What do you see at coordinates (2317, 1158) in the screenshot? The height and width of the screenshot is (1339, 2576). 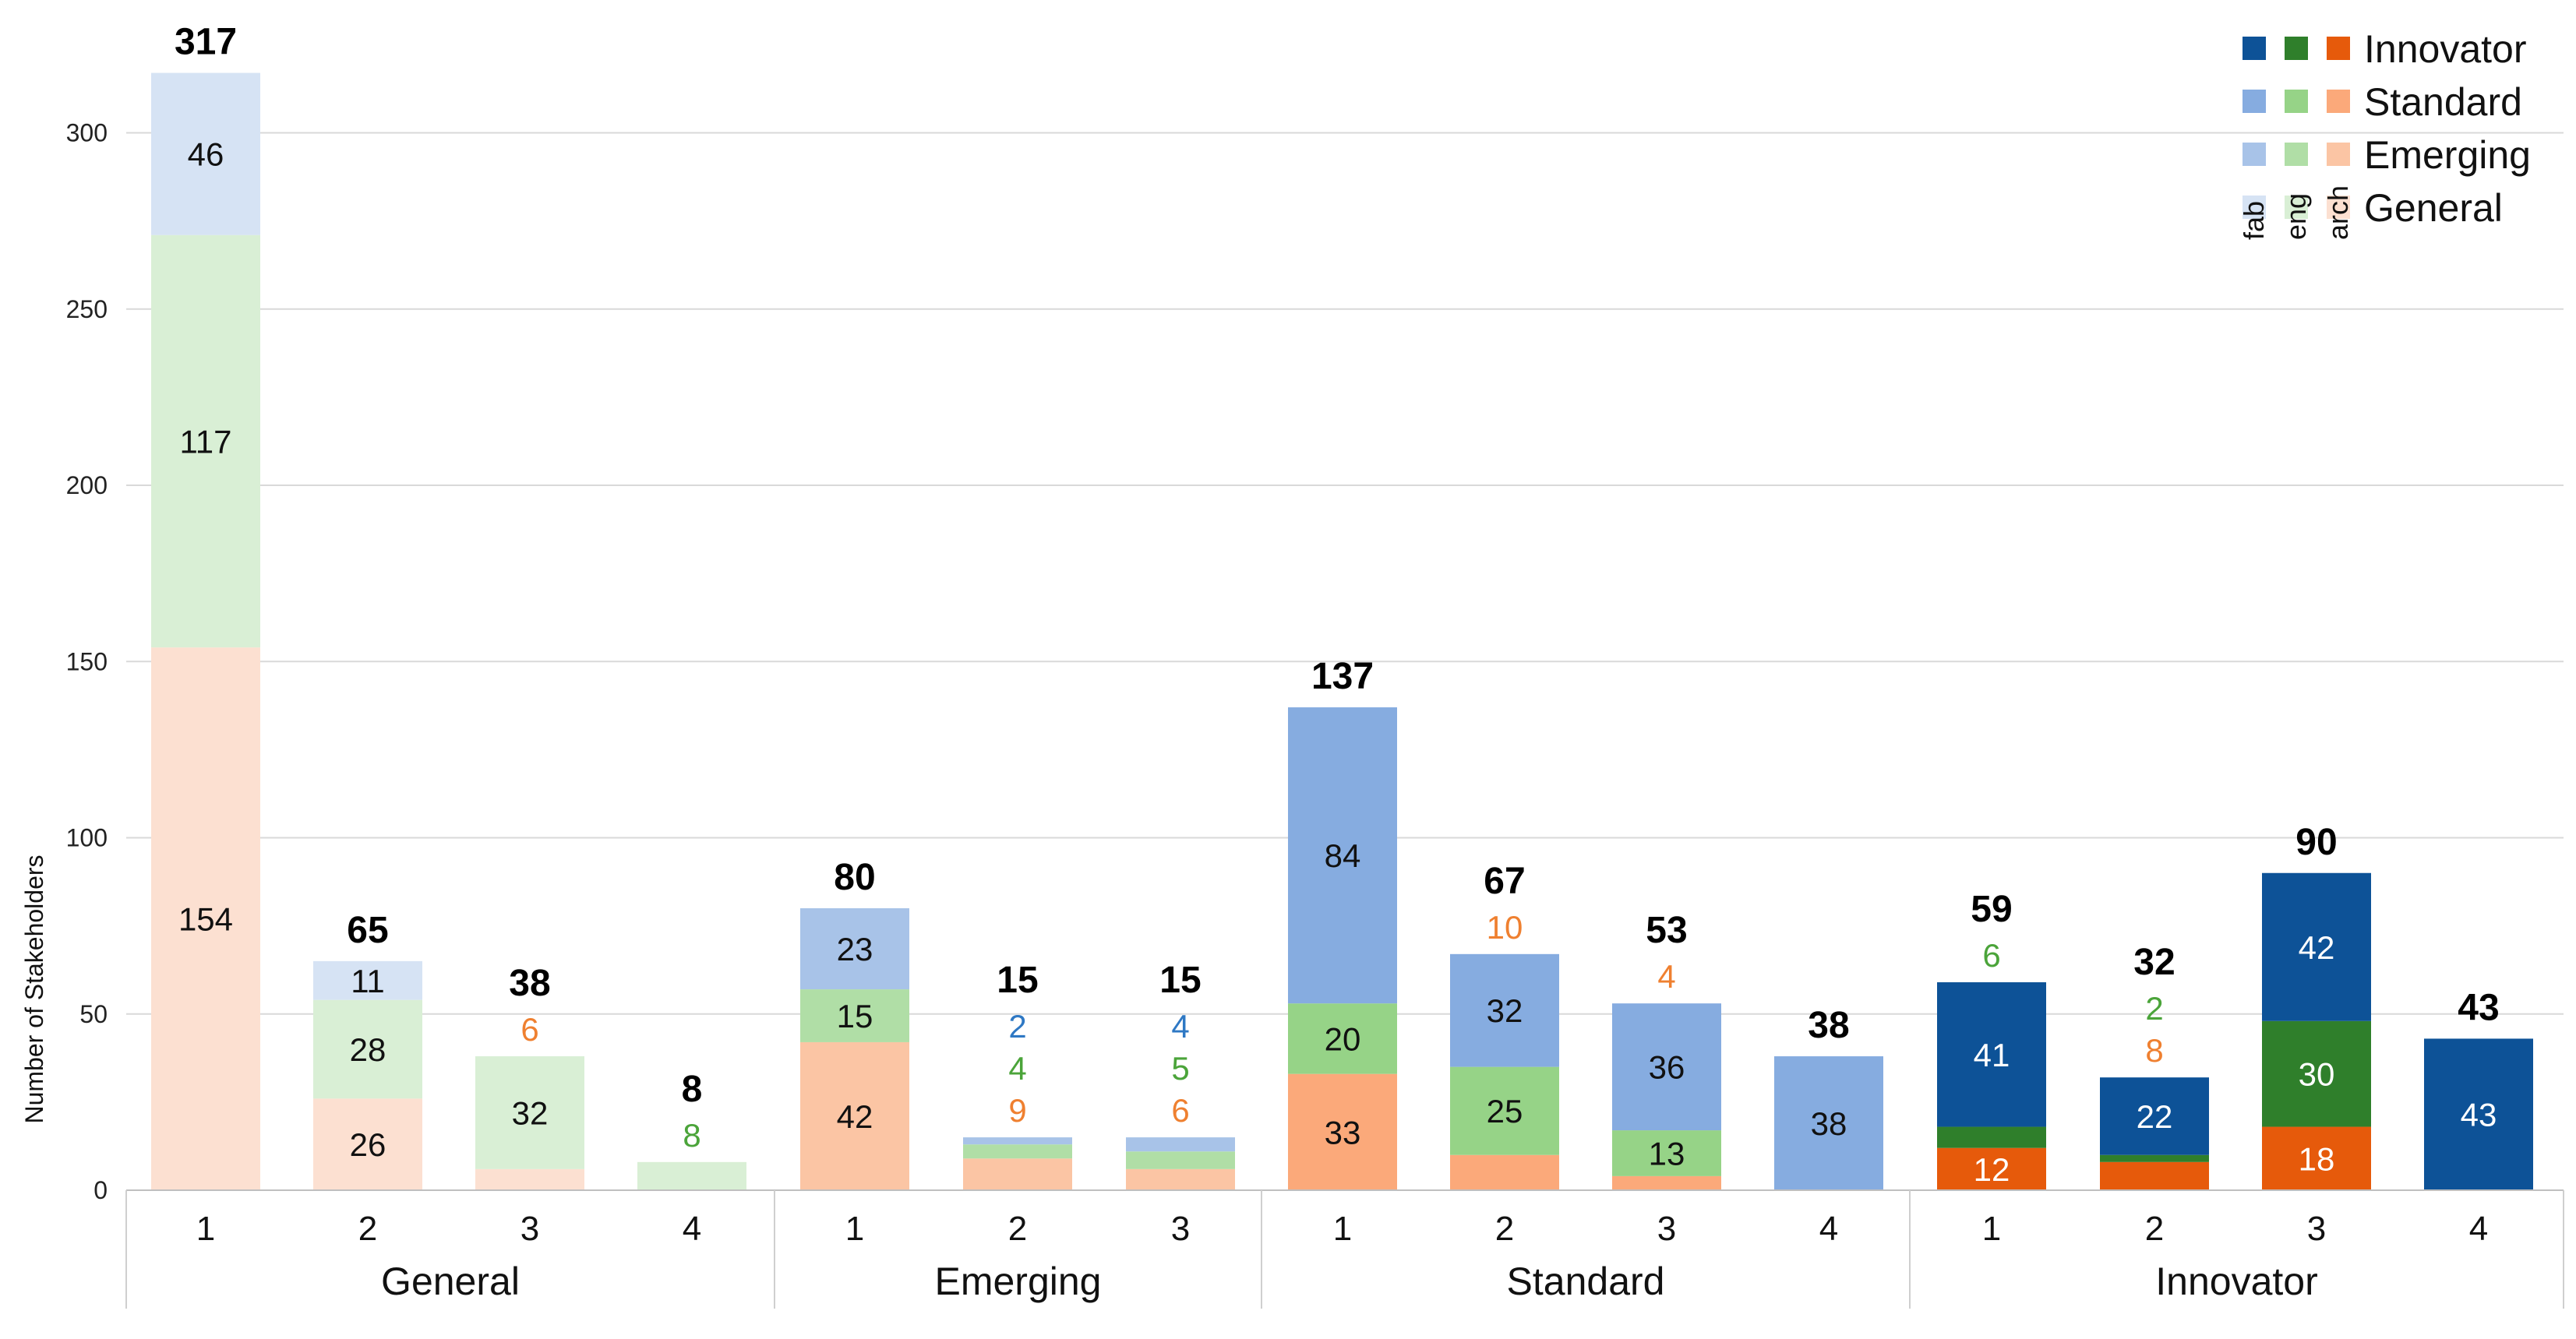 I see `data-label-arch: 18` at bounding box center [2317, 1158].